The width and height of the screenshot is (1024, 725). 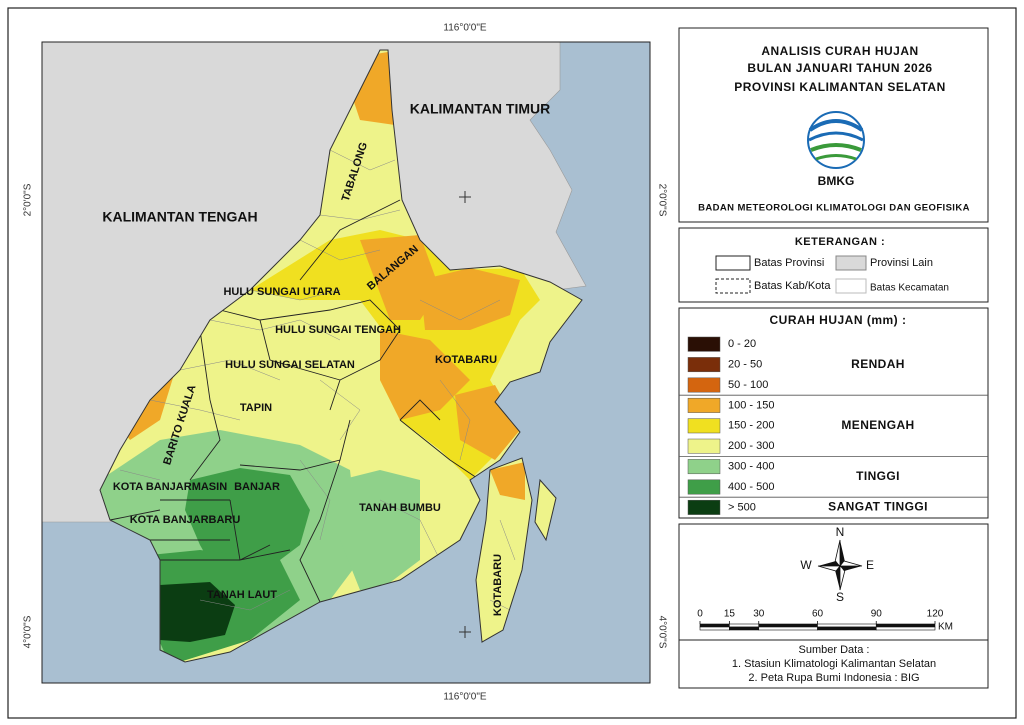 I want to click on region-label: TAPIN, so click(x=256, y=408).